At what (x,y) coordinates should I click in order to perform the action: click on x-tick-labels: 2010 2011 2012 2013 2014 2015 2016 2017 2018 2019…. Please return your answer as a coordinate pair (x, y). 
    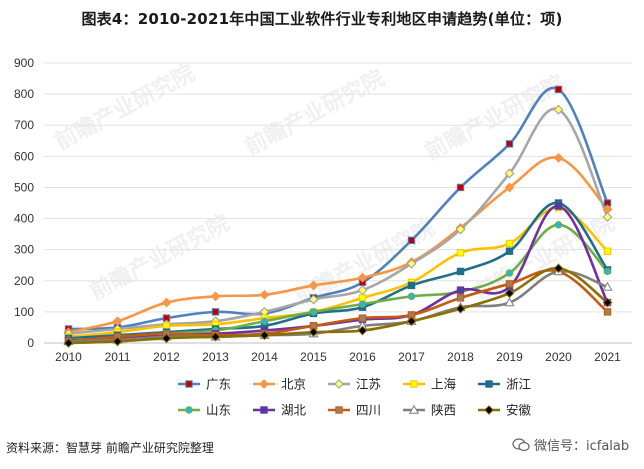
    Looking at the image, I should click on (338, 357).